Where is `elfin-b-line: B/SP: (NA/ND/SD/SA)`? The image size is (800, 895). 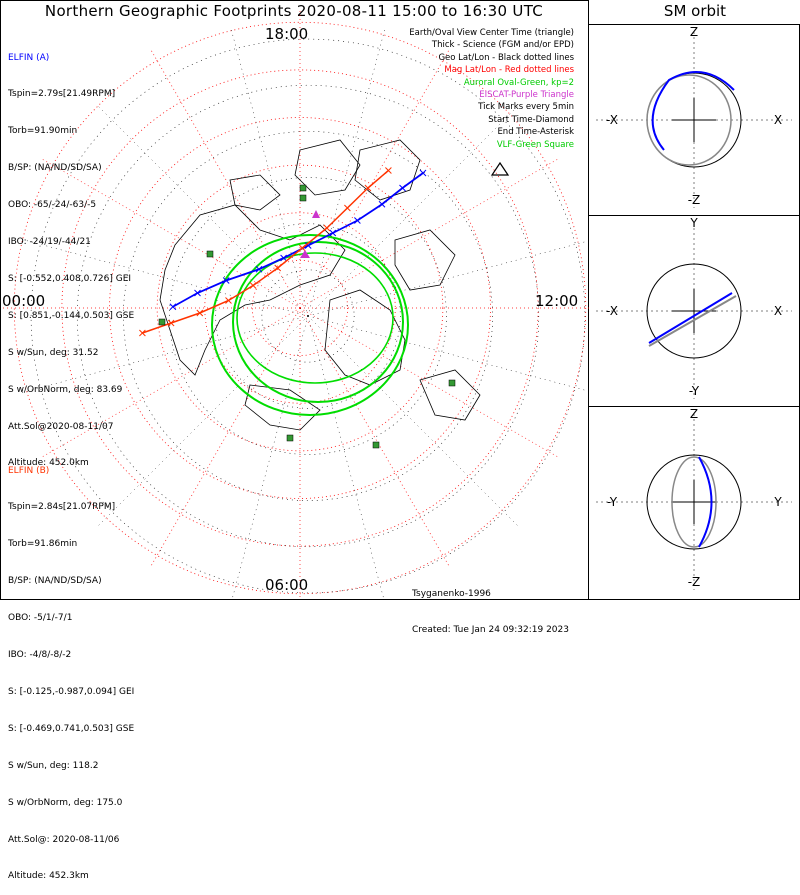
elfin-b-line: B/SP: (NA/ND/SD/SA) is located at coordinates (55, 581).